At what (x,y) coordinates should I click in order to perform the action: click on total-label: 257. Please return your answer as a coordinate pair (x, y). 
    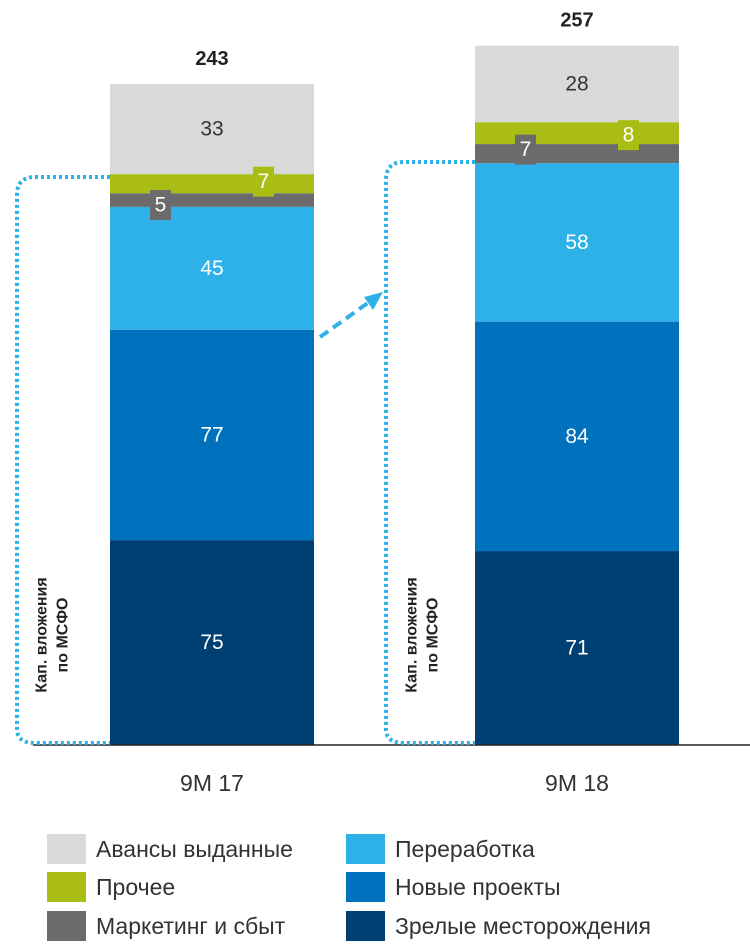
    Looking at the image, I should click on (576, 21).